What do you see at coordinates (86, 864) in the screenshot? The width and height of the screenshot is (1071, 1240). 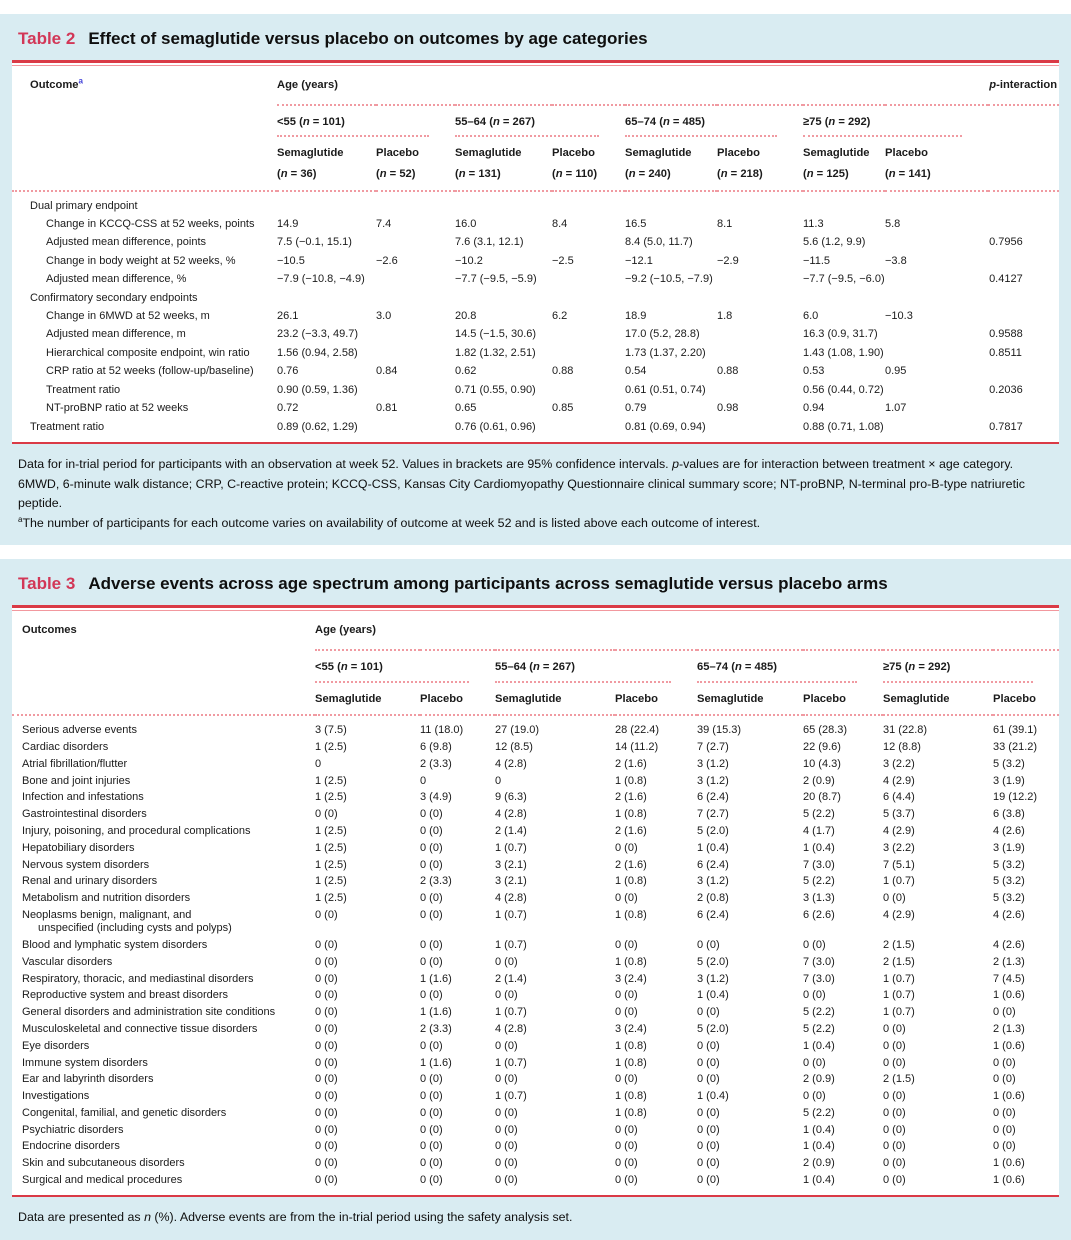 I see `row-label: Nervous system disorders` at bounding box center [86, 864].